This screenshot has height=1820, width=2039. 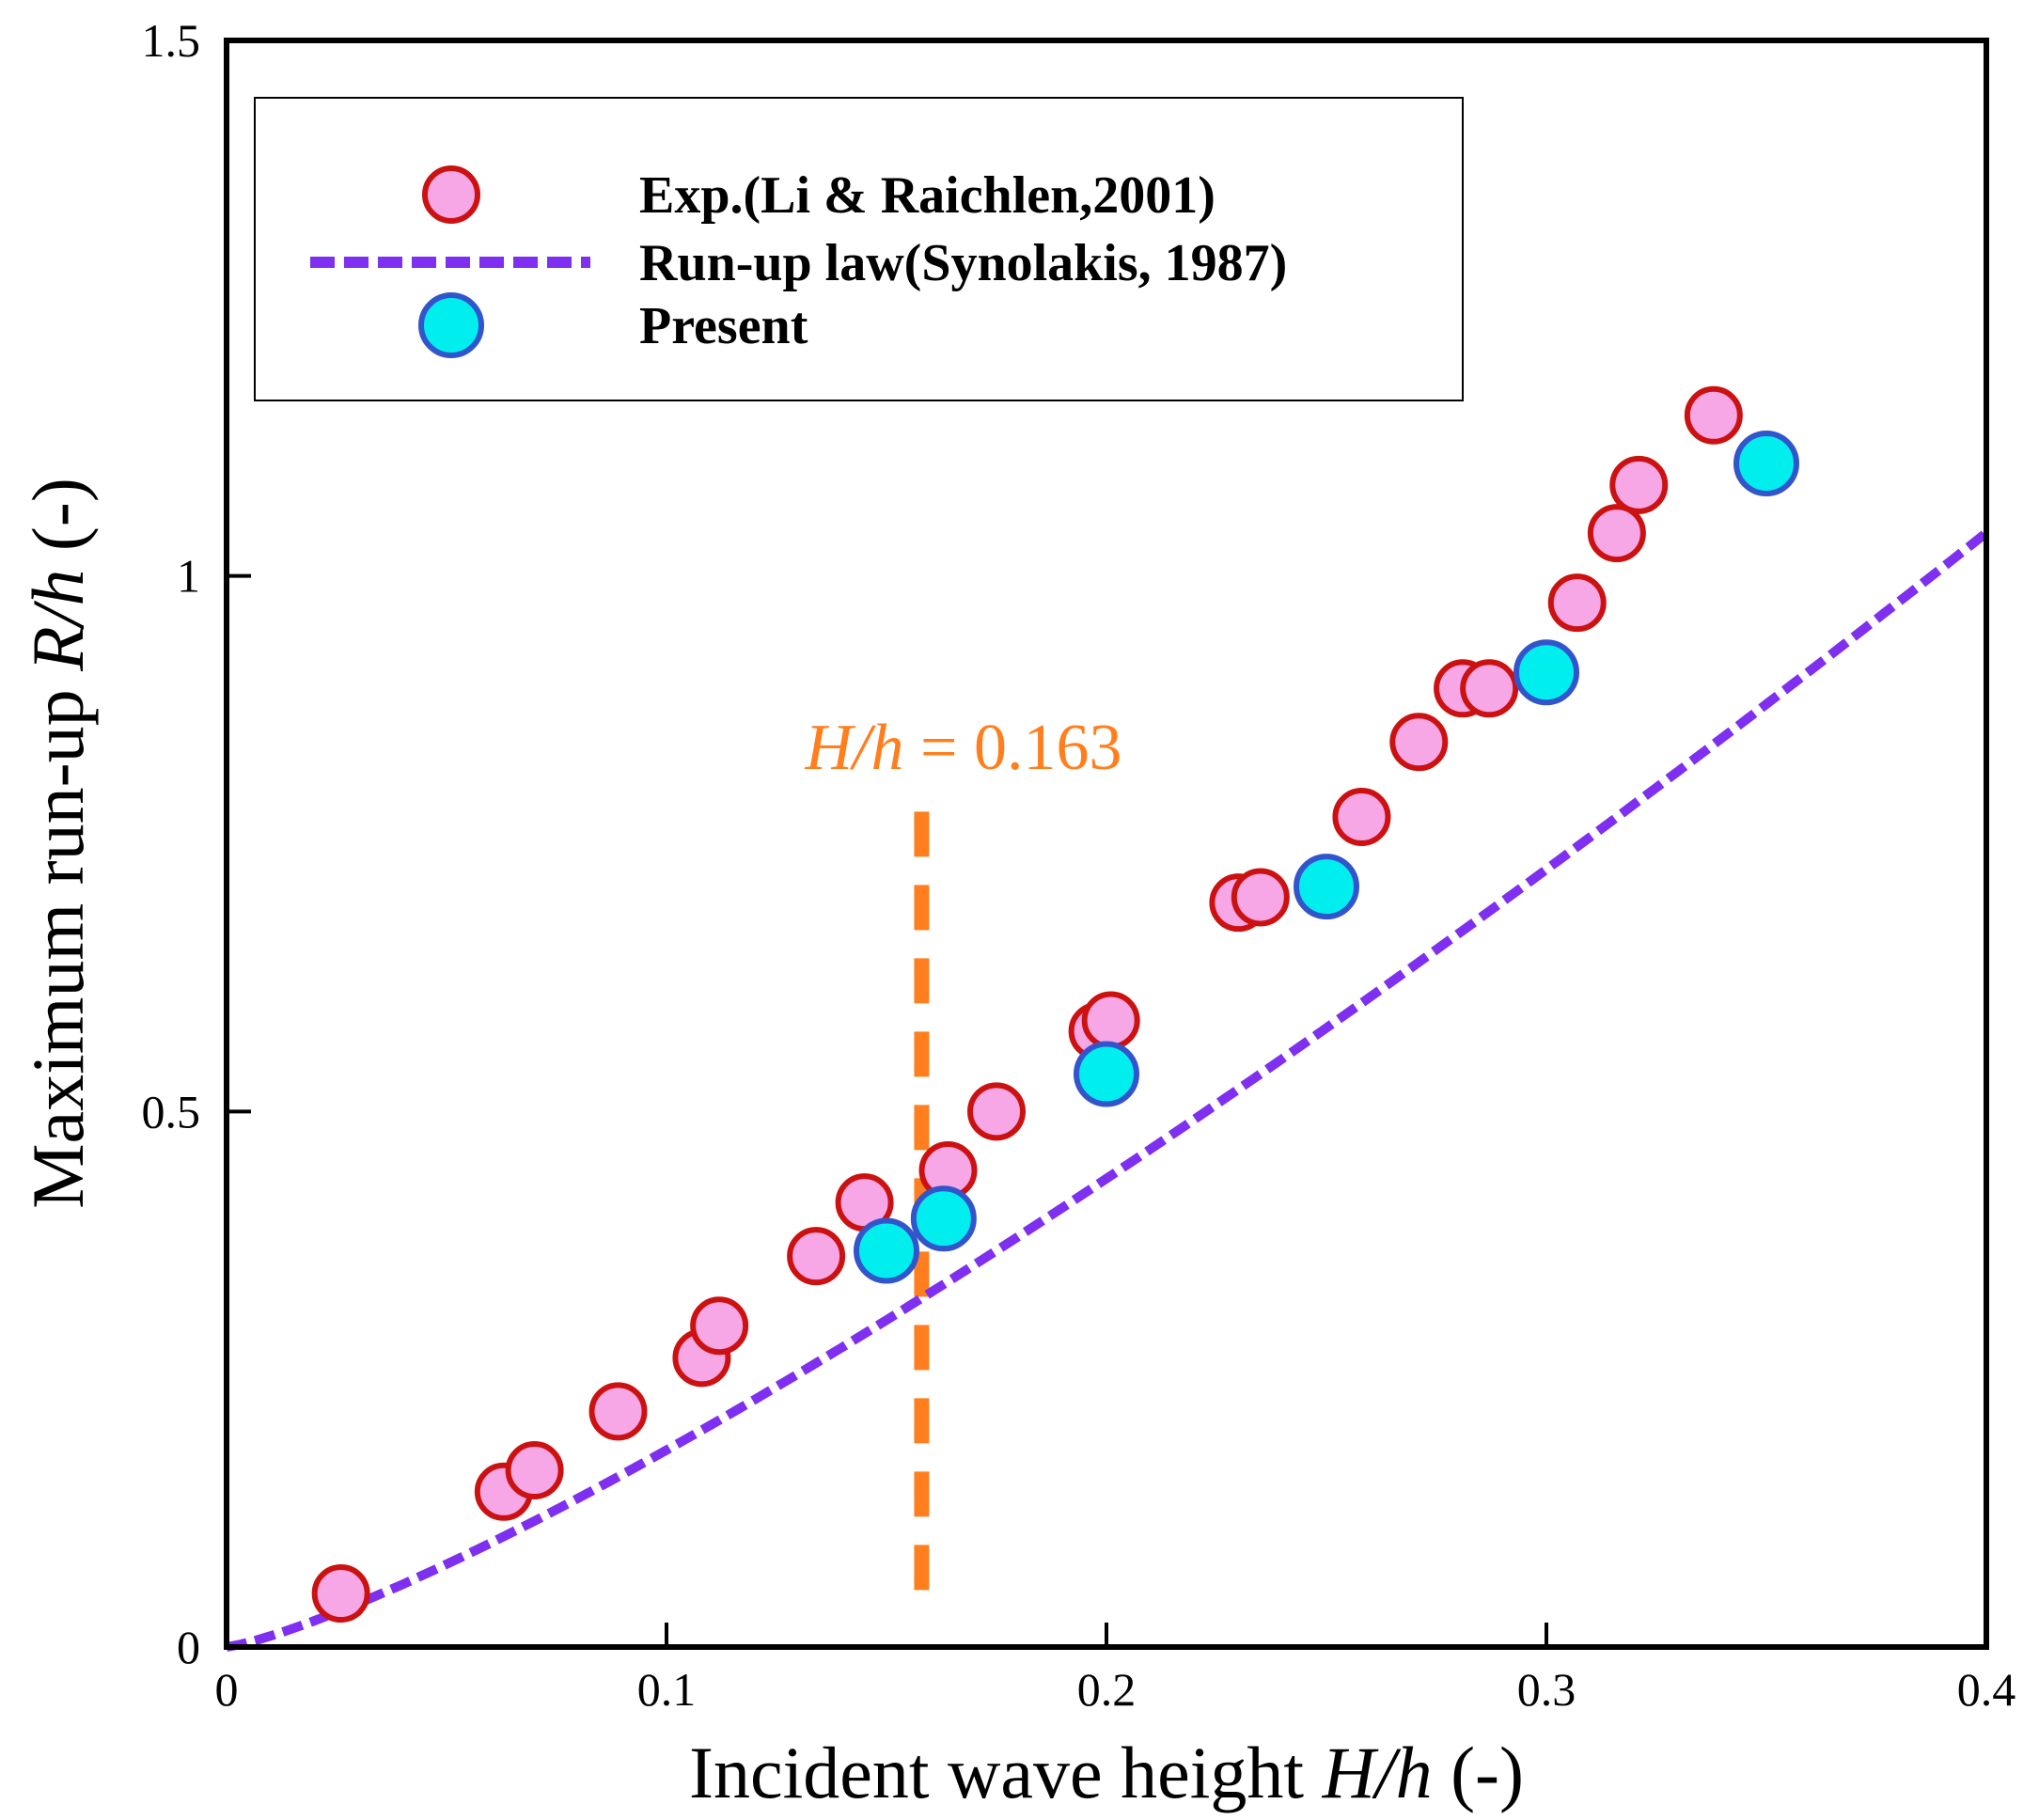 I want to click on x-tick-label: 0.1, so click(x=667, y=1690).